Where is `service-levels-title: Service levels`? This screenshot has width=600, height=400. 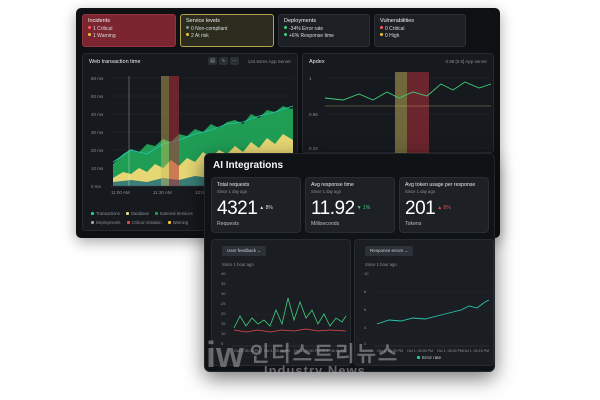 service-levels-title: Service levels is located at coordinates (203, 21).